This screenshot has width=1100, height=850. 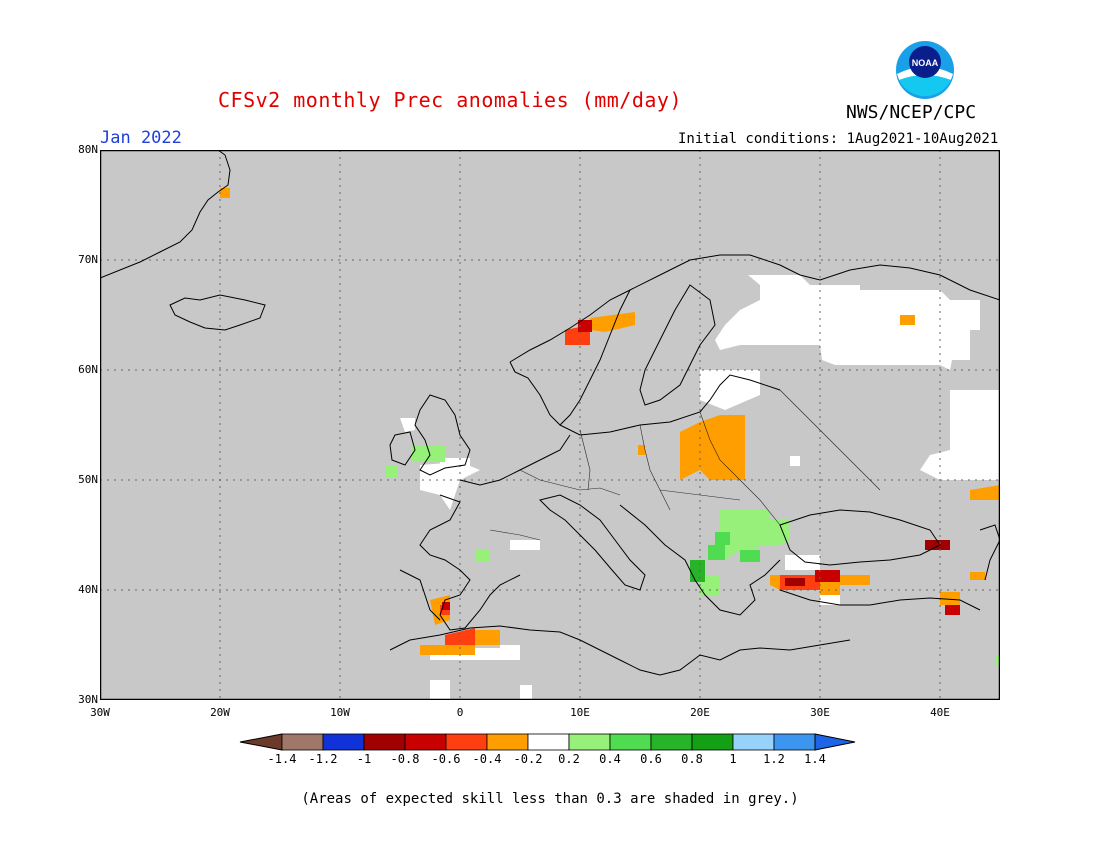 I want to click on svg-text: NOAA, so click(x=925, y=63).